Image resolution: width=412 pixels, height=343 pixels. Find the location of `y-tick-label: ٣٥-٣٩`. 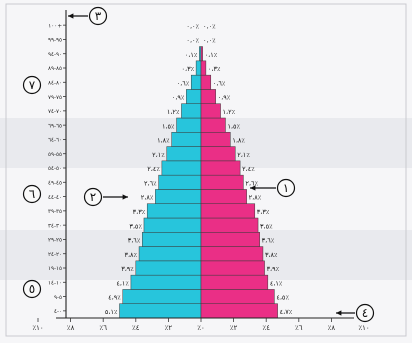

y-tick-label: ٣٥-٣٩ is located at coordinates (55, 212).